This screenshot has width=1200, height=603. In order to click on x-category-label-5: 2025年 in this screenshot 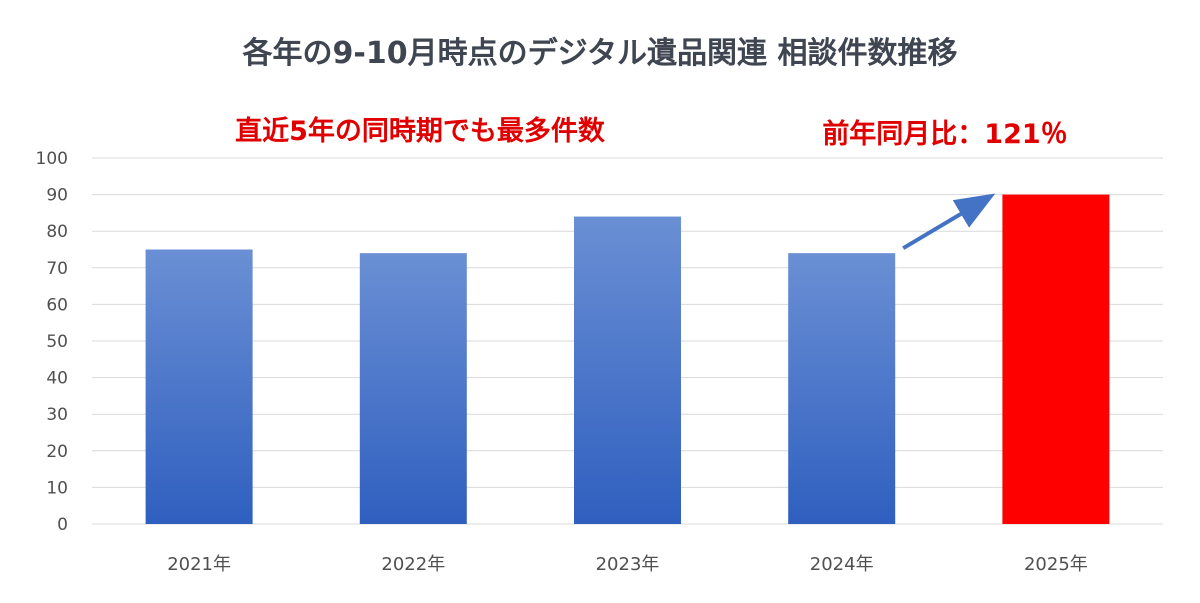, I will do `click(1056, 564)`.